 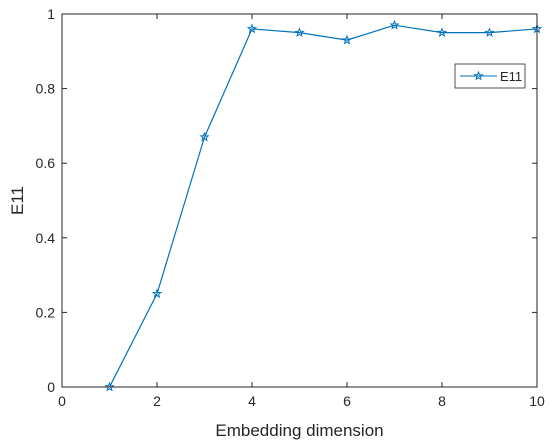 I want to click on y-tick-label: 0.6, so click(x=46, y=163).